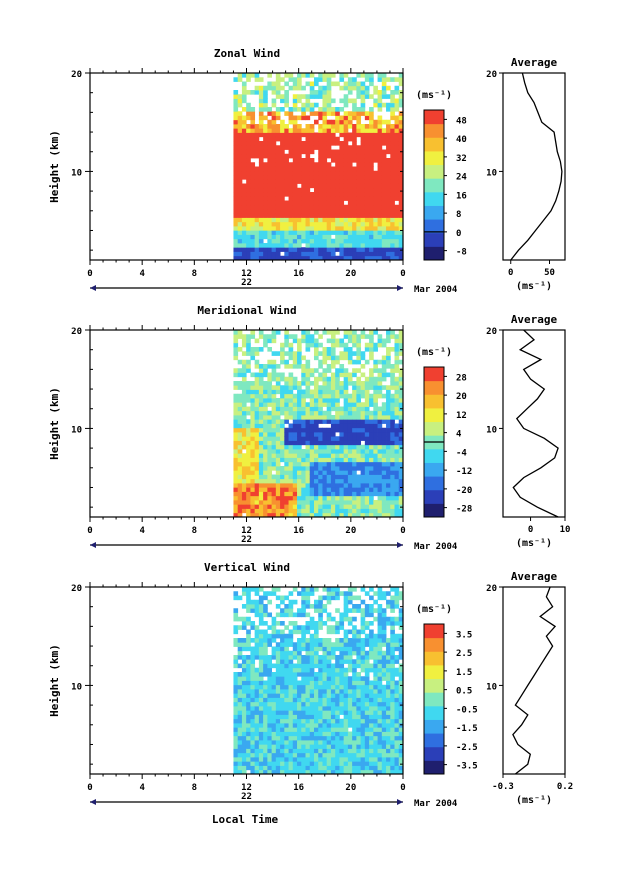 This screenshot has width=620, height=873. Describe the element at coordinates (194, 788) in the screenshot. I see `x-tick-label: 8` at that location.